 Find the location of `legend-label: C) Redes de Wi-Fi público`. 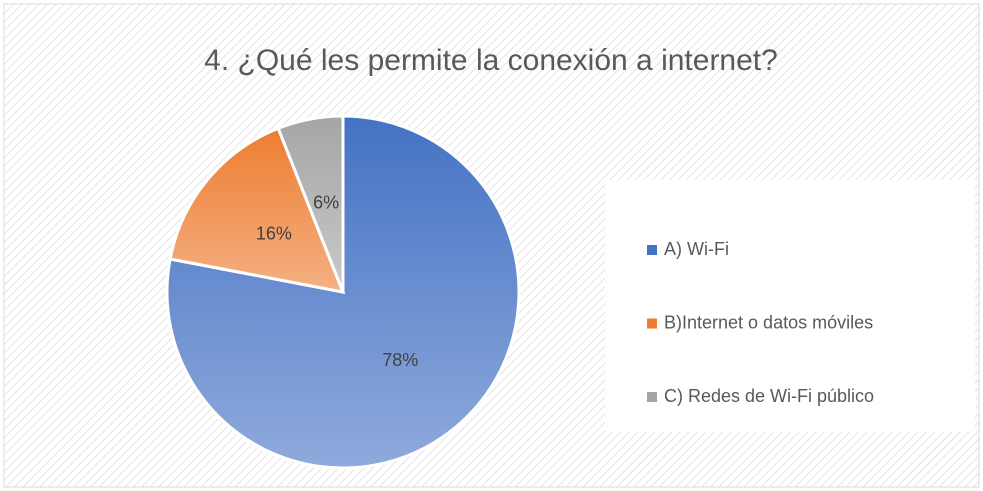

legend-label: C) Redes de Wi-Fi público is located at coordinates (769, 396).